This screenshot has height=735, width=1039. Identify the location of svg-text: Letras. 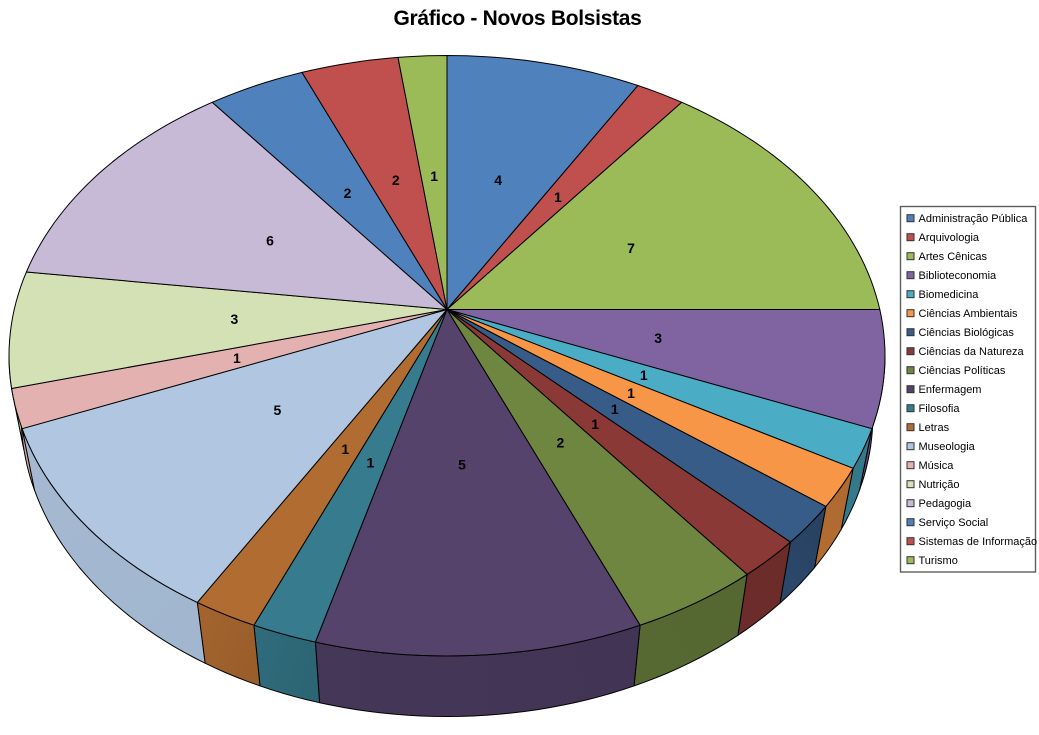
(934, 428).